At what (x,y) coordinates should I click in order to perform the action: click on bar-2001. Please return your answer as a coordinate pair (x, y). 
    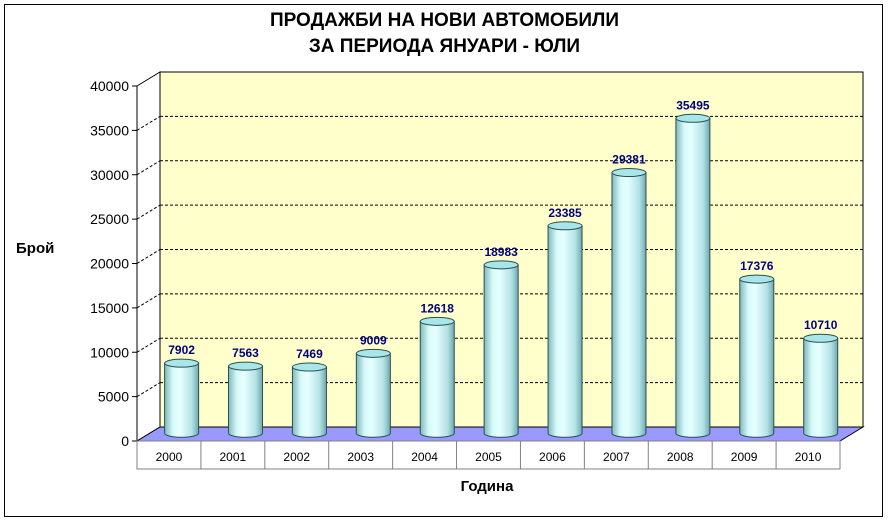
    Looking at the image, I should click on (246, 399).